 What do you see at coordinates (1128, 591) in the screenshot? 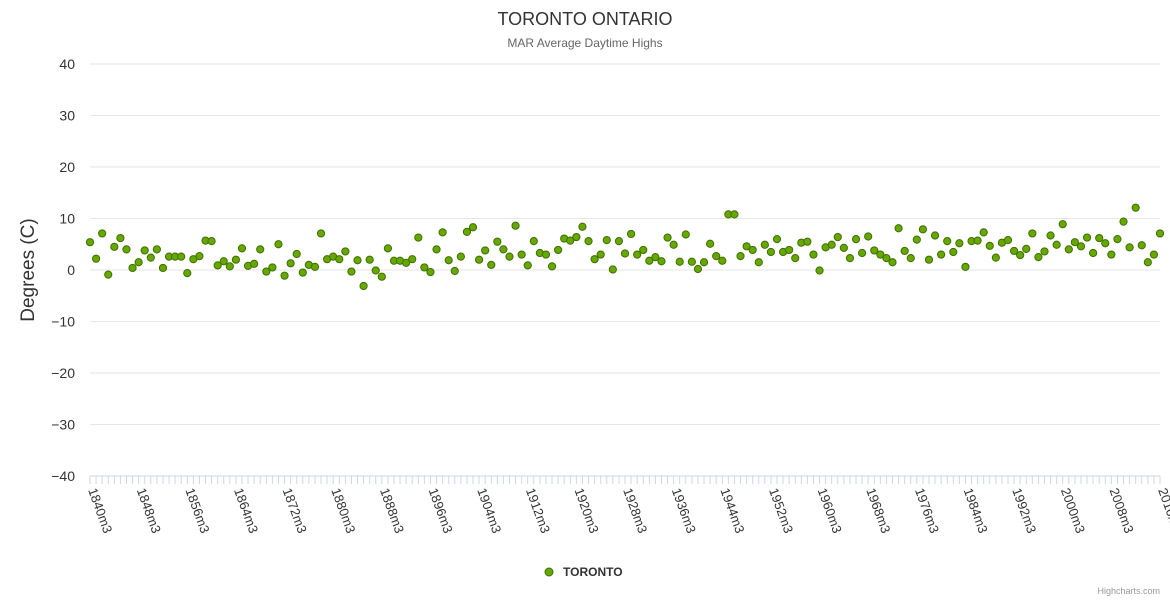
I see `credits-link: Highcharts.com` at bounding box center [1128, 591].